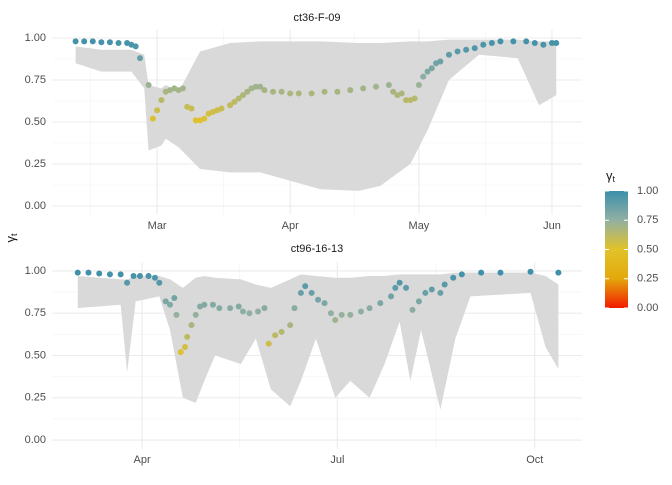 The width and height of the screenshot is (672, 485). What do you see at coordinates (647, 220) in the screenshot?
I see `colorbar-label: 0.75` at bounding box center [647, 220].